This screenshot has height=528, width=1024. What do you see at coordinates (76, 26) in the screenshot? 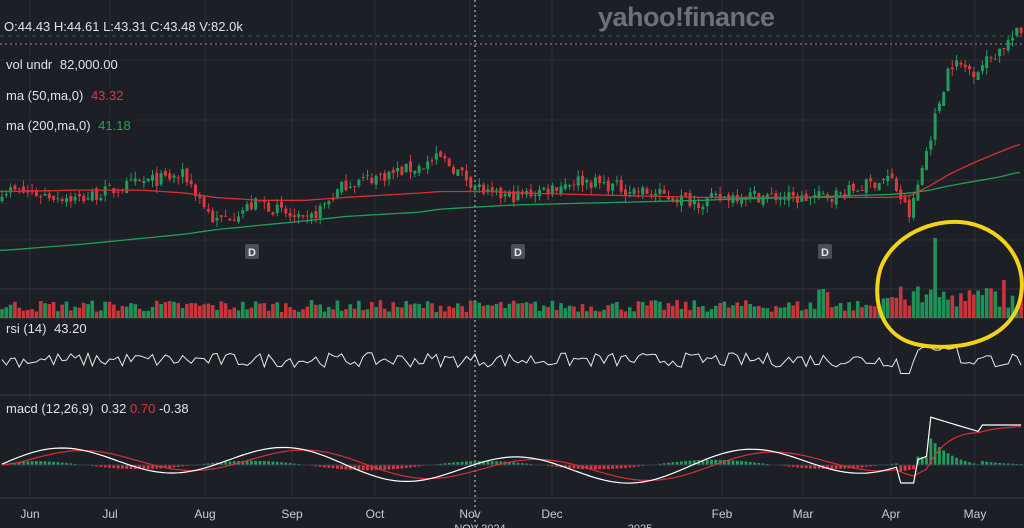
I see `high-value: H:44.61` at bounding box center [76, 26].